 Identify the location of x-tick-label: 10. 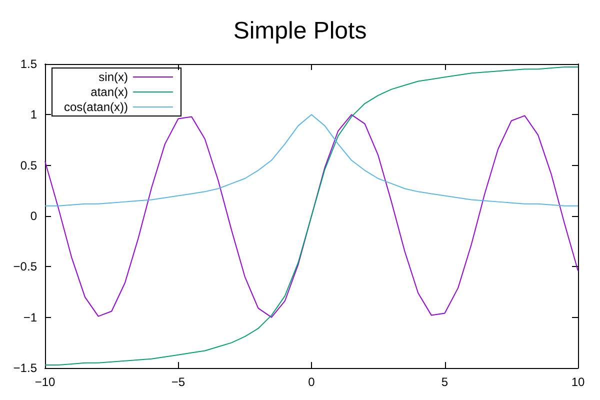
(578, 382).